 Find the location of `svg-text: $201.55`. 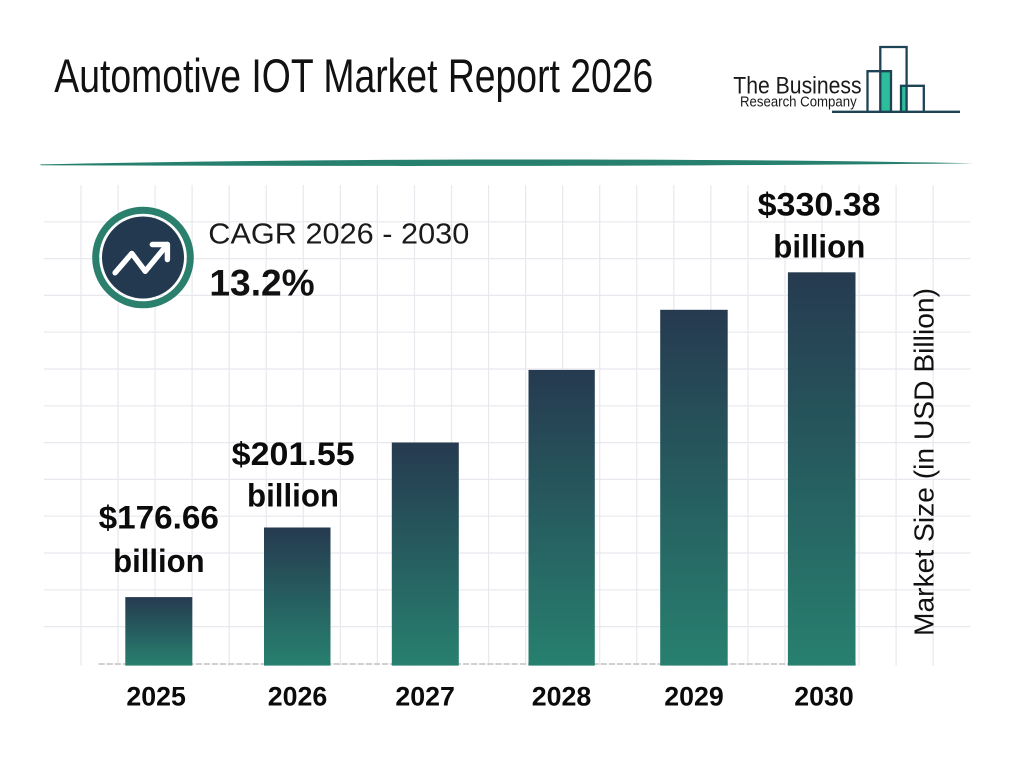

svg-text: $201.55 is located at coordinates (293, 454).